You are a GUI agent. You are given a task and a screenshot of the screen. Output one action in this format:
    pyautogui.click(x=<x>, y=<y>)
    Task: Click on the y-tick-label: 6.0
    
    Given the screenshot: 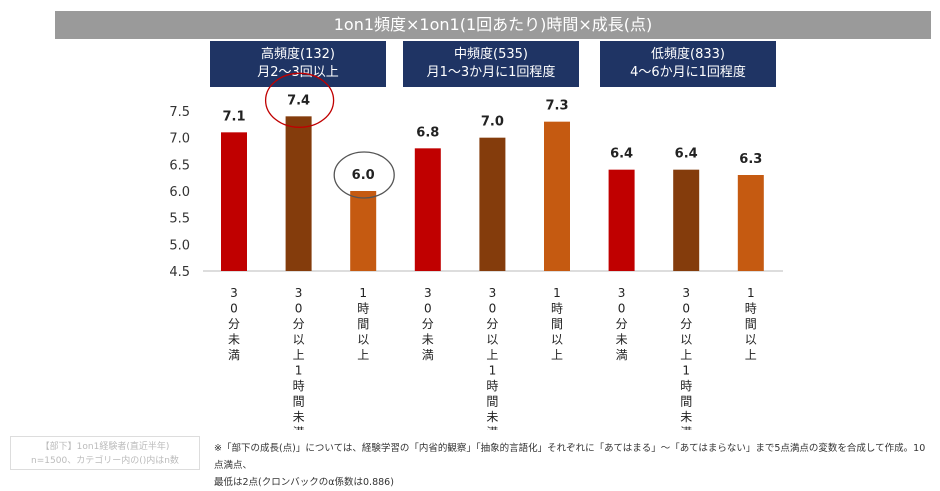 What is the action you would take?
    pyautogui.click(x=179, y=192)
    